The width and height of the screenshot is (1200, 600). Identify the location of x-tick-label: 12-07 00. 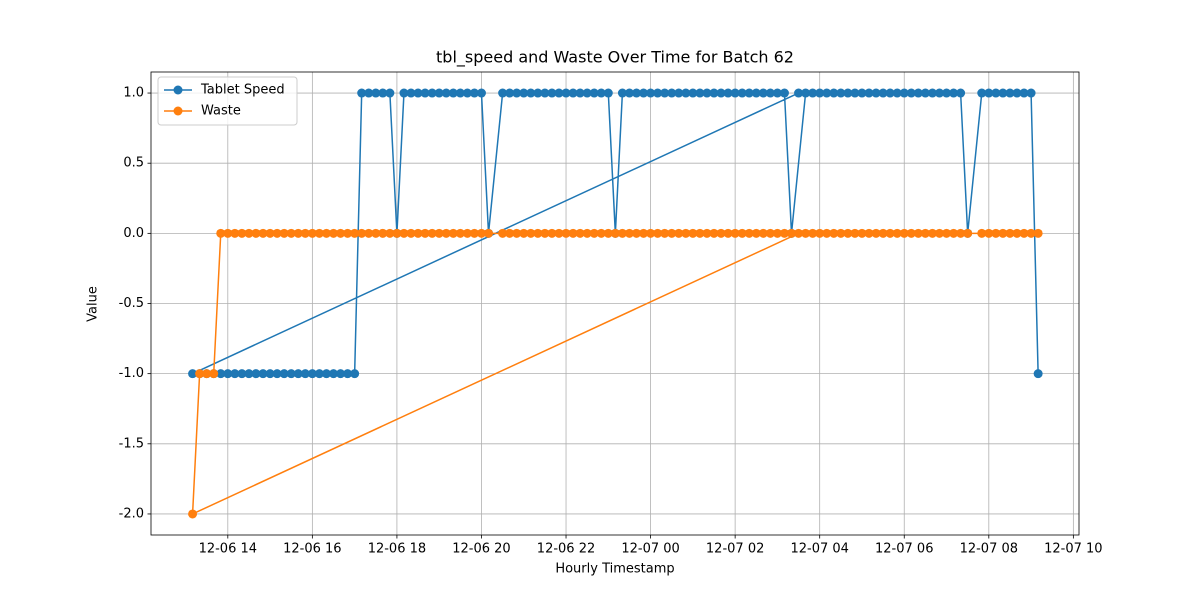
(650, 549).